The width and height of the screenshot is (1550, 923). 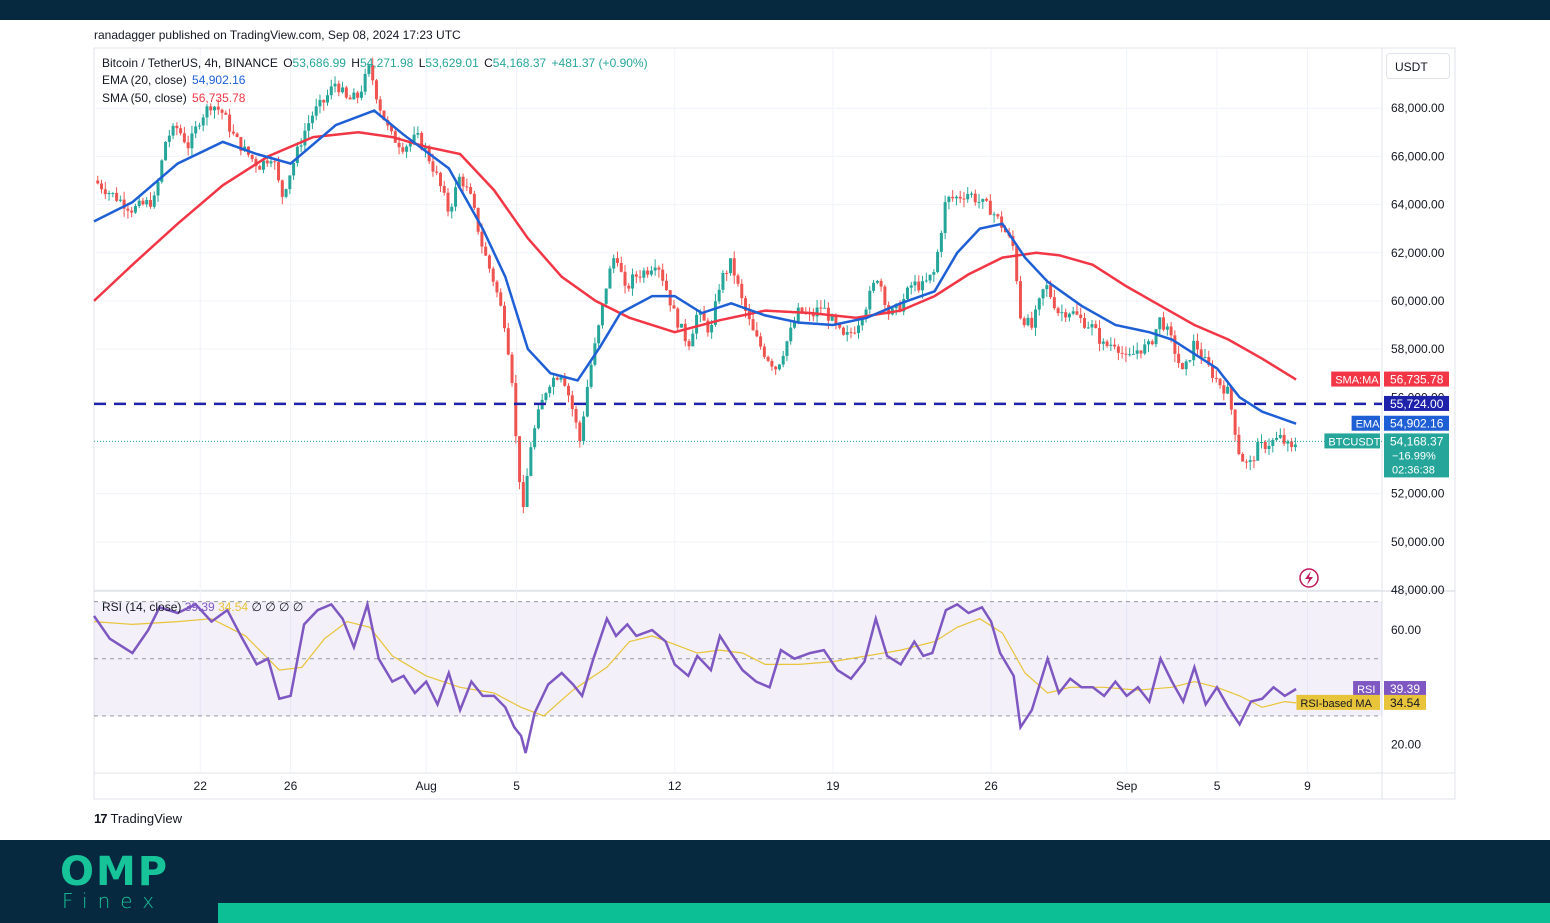 What do you see at coordinates (422, 63) in the screenshot?
I see `low-label: L` at bounding box center [422, 63].